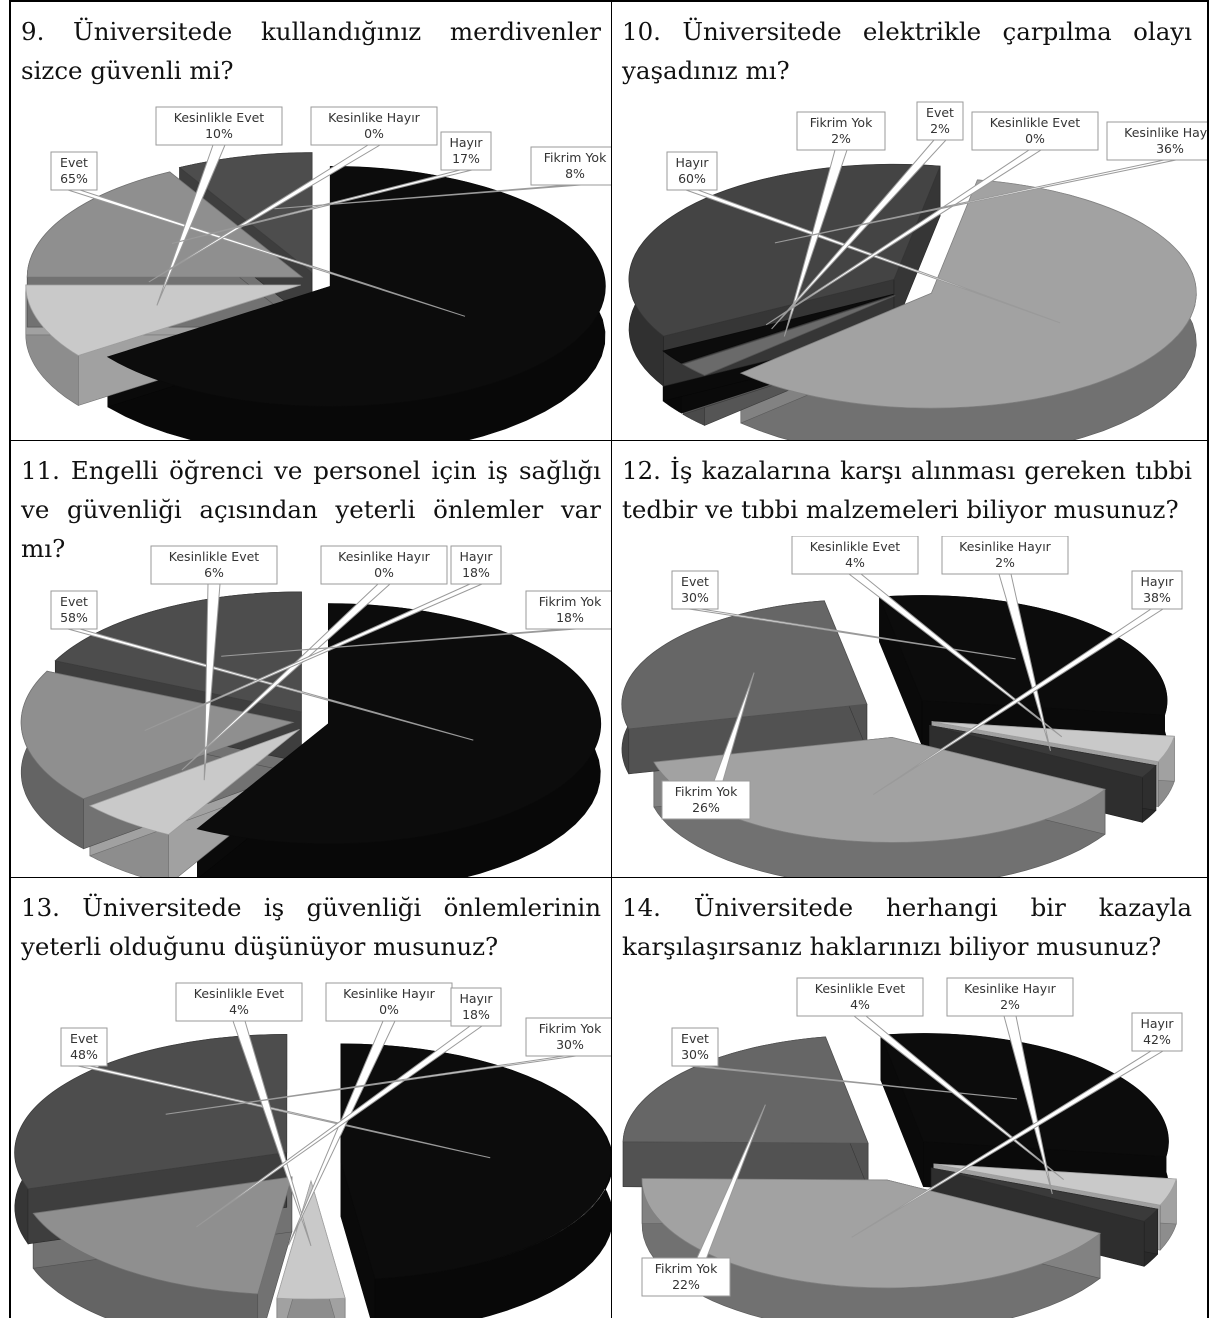 The image size is (1215, 1318). What do you see at coordinates (1157, 1039) in the screenshot?
I see `slice-value-label: 42%` at bounding box center [1157, 1039].